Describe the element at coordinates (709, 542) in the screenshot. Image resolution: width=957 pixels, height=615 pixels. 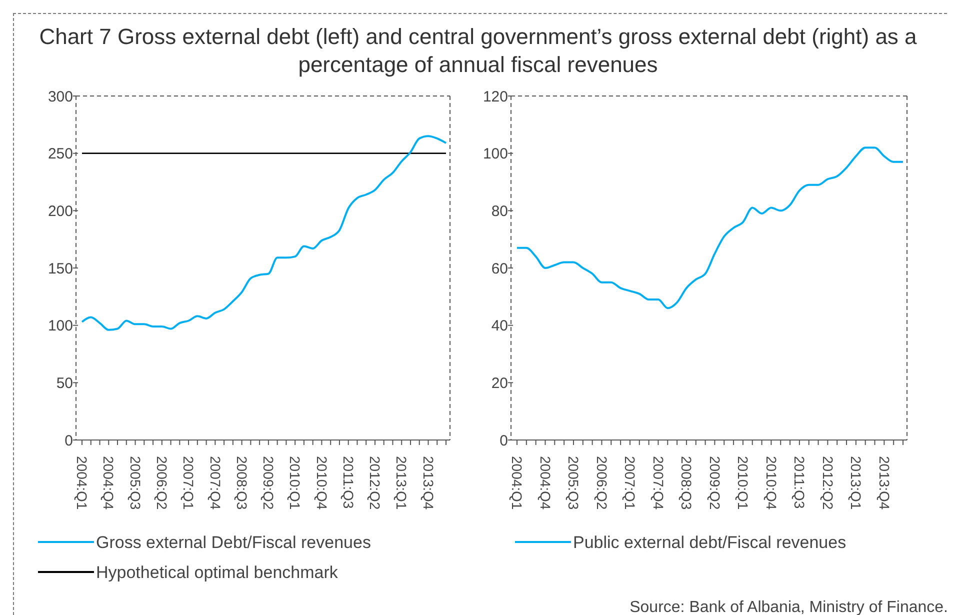
I see `legend-label: Public external debt/Fiscal revenues` at that location.